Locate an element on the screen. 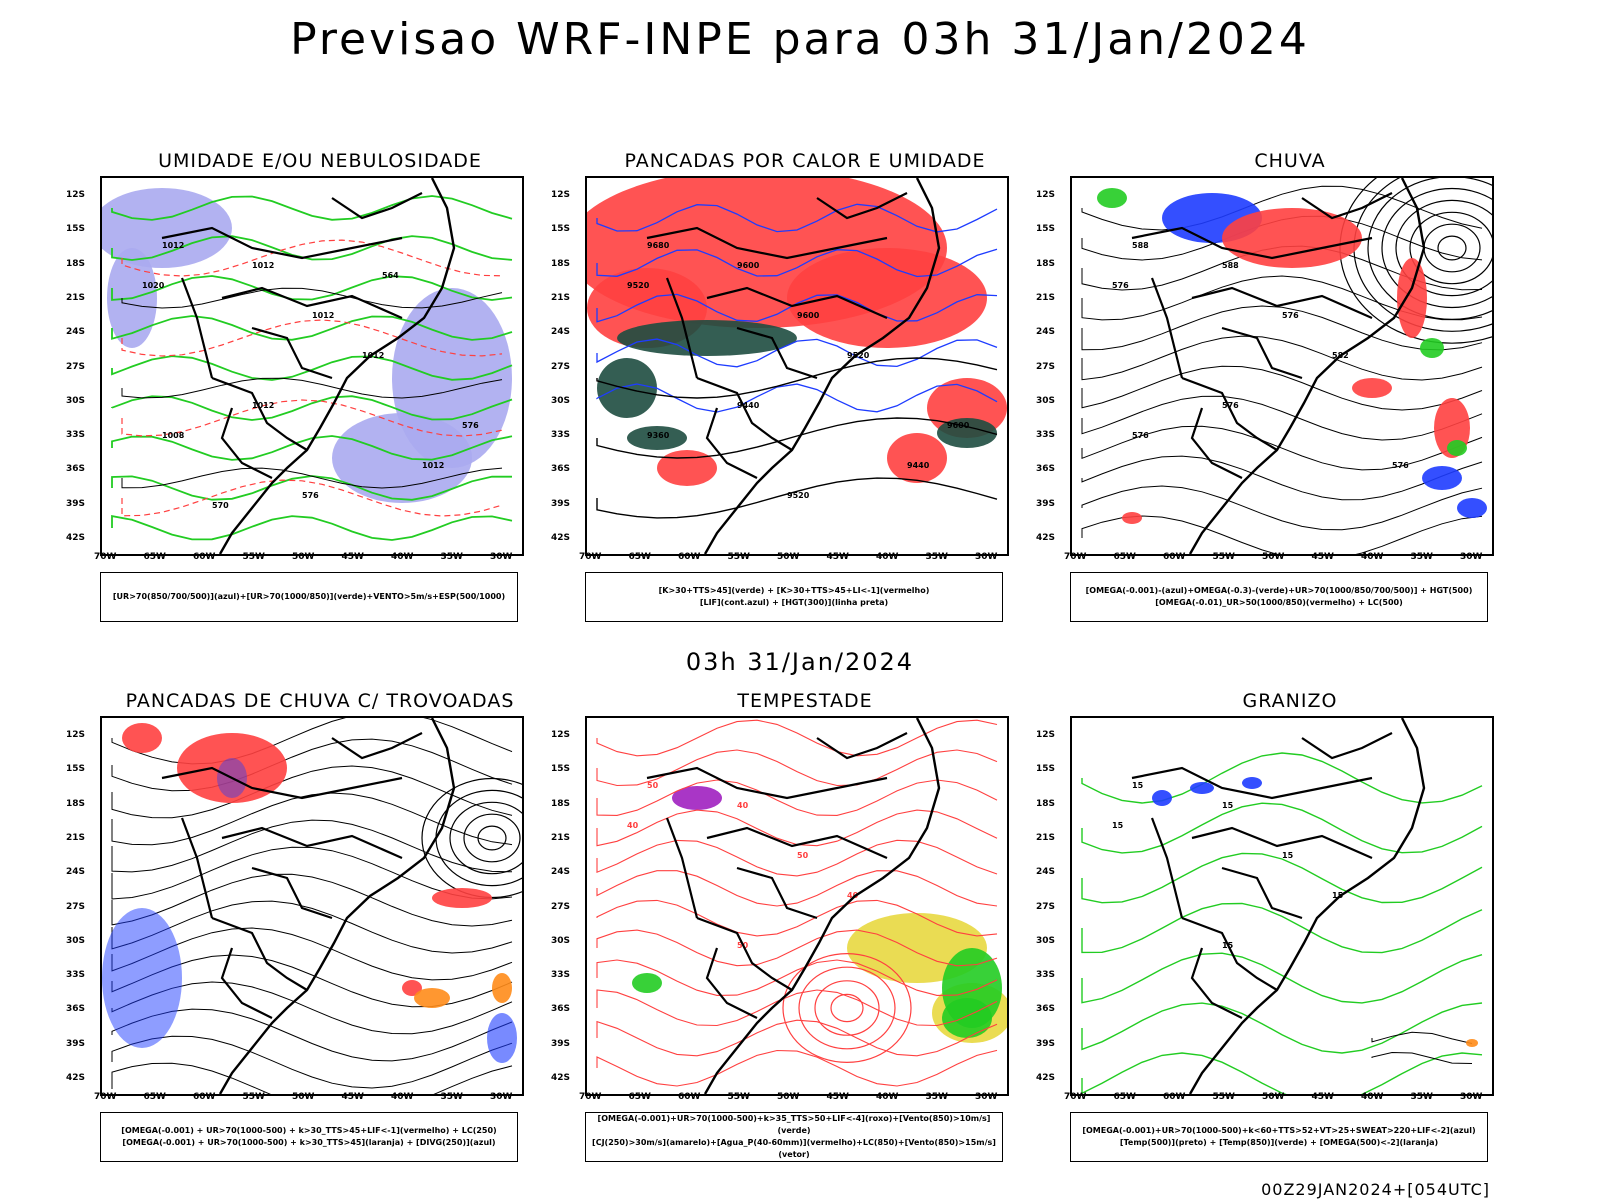  latitude-tick: 30S is located at coordinates (561, 400).